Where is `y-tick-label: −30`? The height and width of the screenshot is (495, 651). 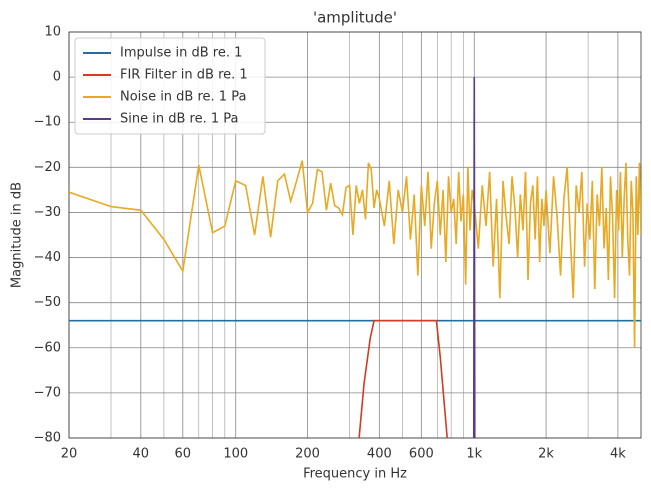
y-tick-label: −30 is located at coordinates (47, 212).